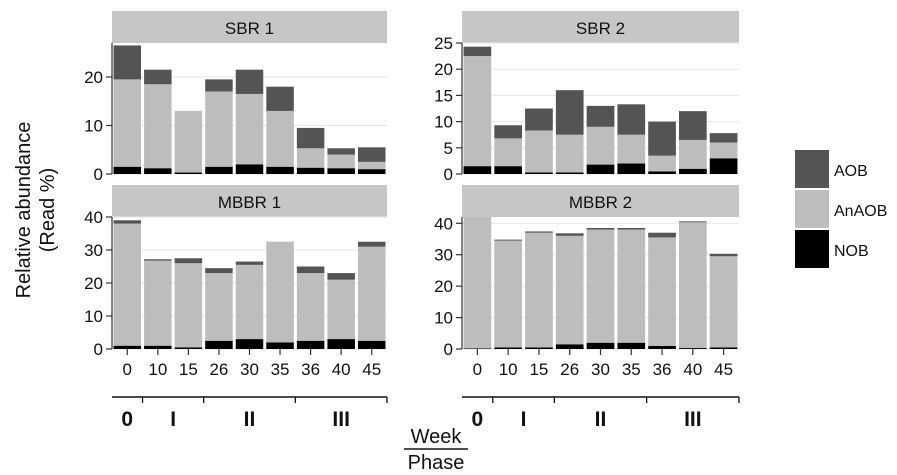 Image resolution: width=897 pixels, height=475 pixels. I want to click on x-phase-title: Phase, so click(436, 463).